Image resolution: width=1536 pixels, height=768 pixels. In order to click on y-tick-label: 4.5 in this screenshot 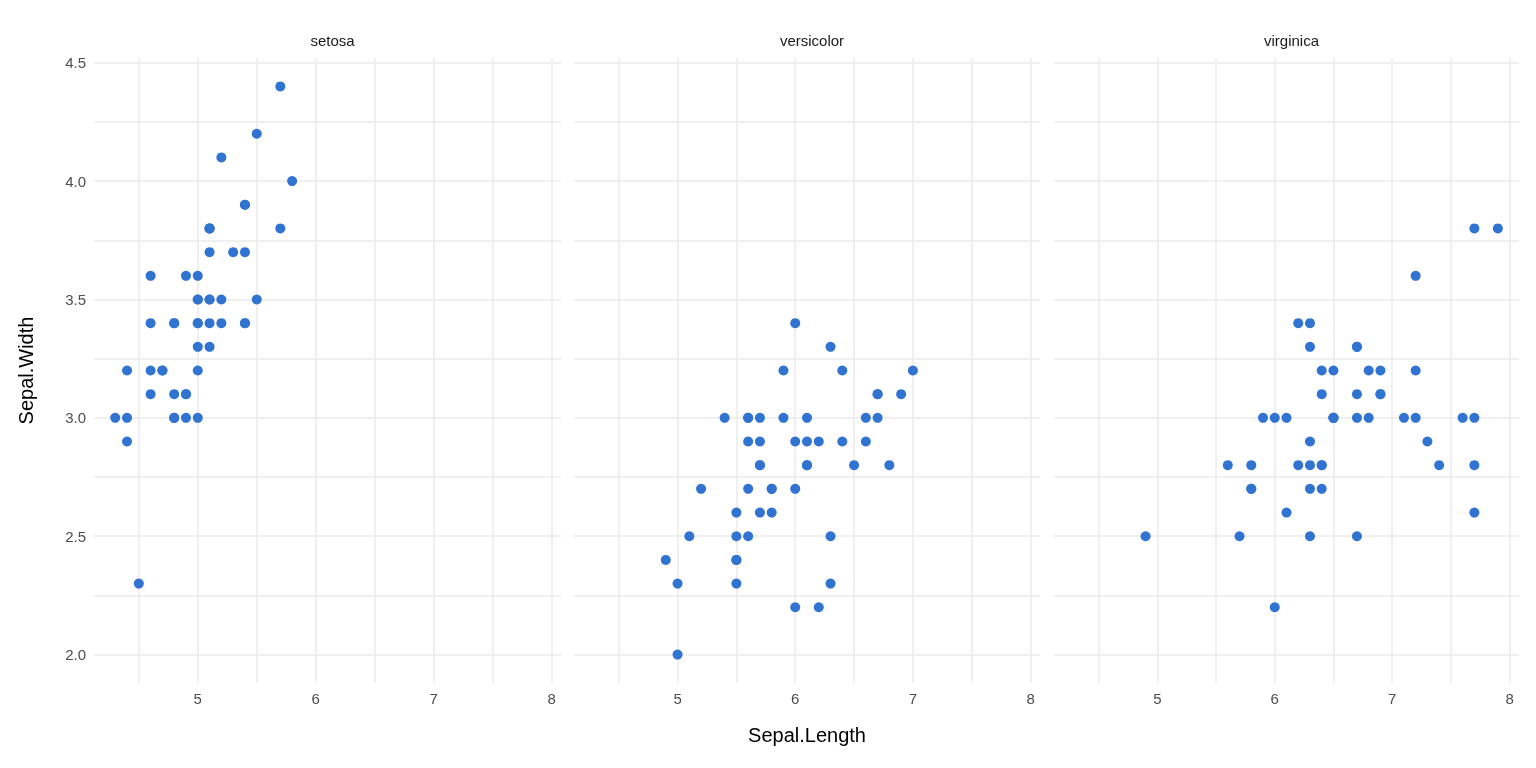, I will do `click(75, 63)`.